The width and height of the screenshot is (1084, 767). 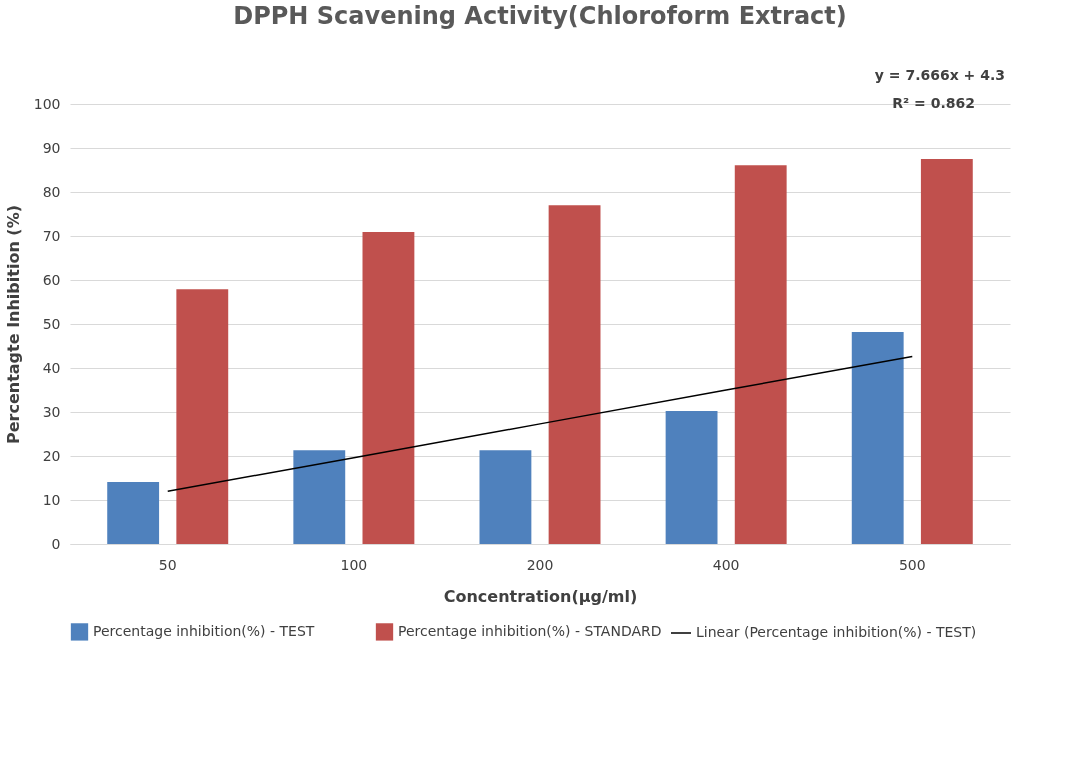 What do you see at coordinates (726, 564) in the screenshot?
I see `x-tick-label: 400` at bounding box center [726, 564].